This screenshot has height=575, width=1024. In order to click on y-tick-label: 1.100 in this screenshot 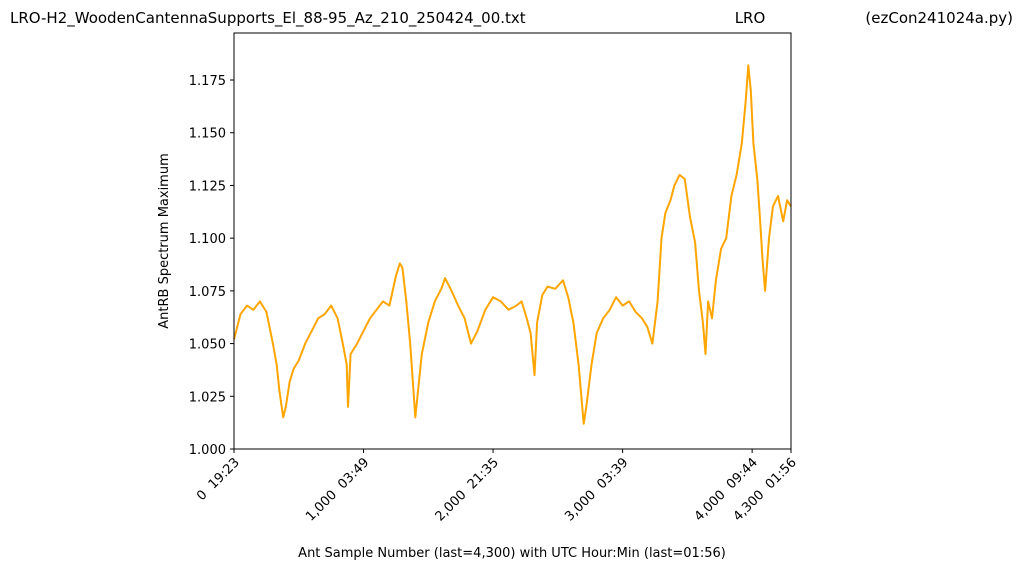, I will do `click(207, 239)`.